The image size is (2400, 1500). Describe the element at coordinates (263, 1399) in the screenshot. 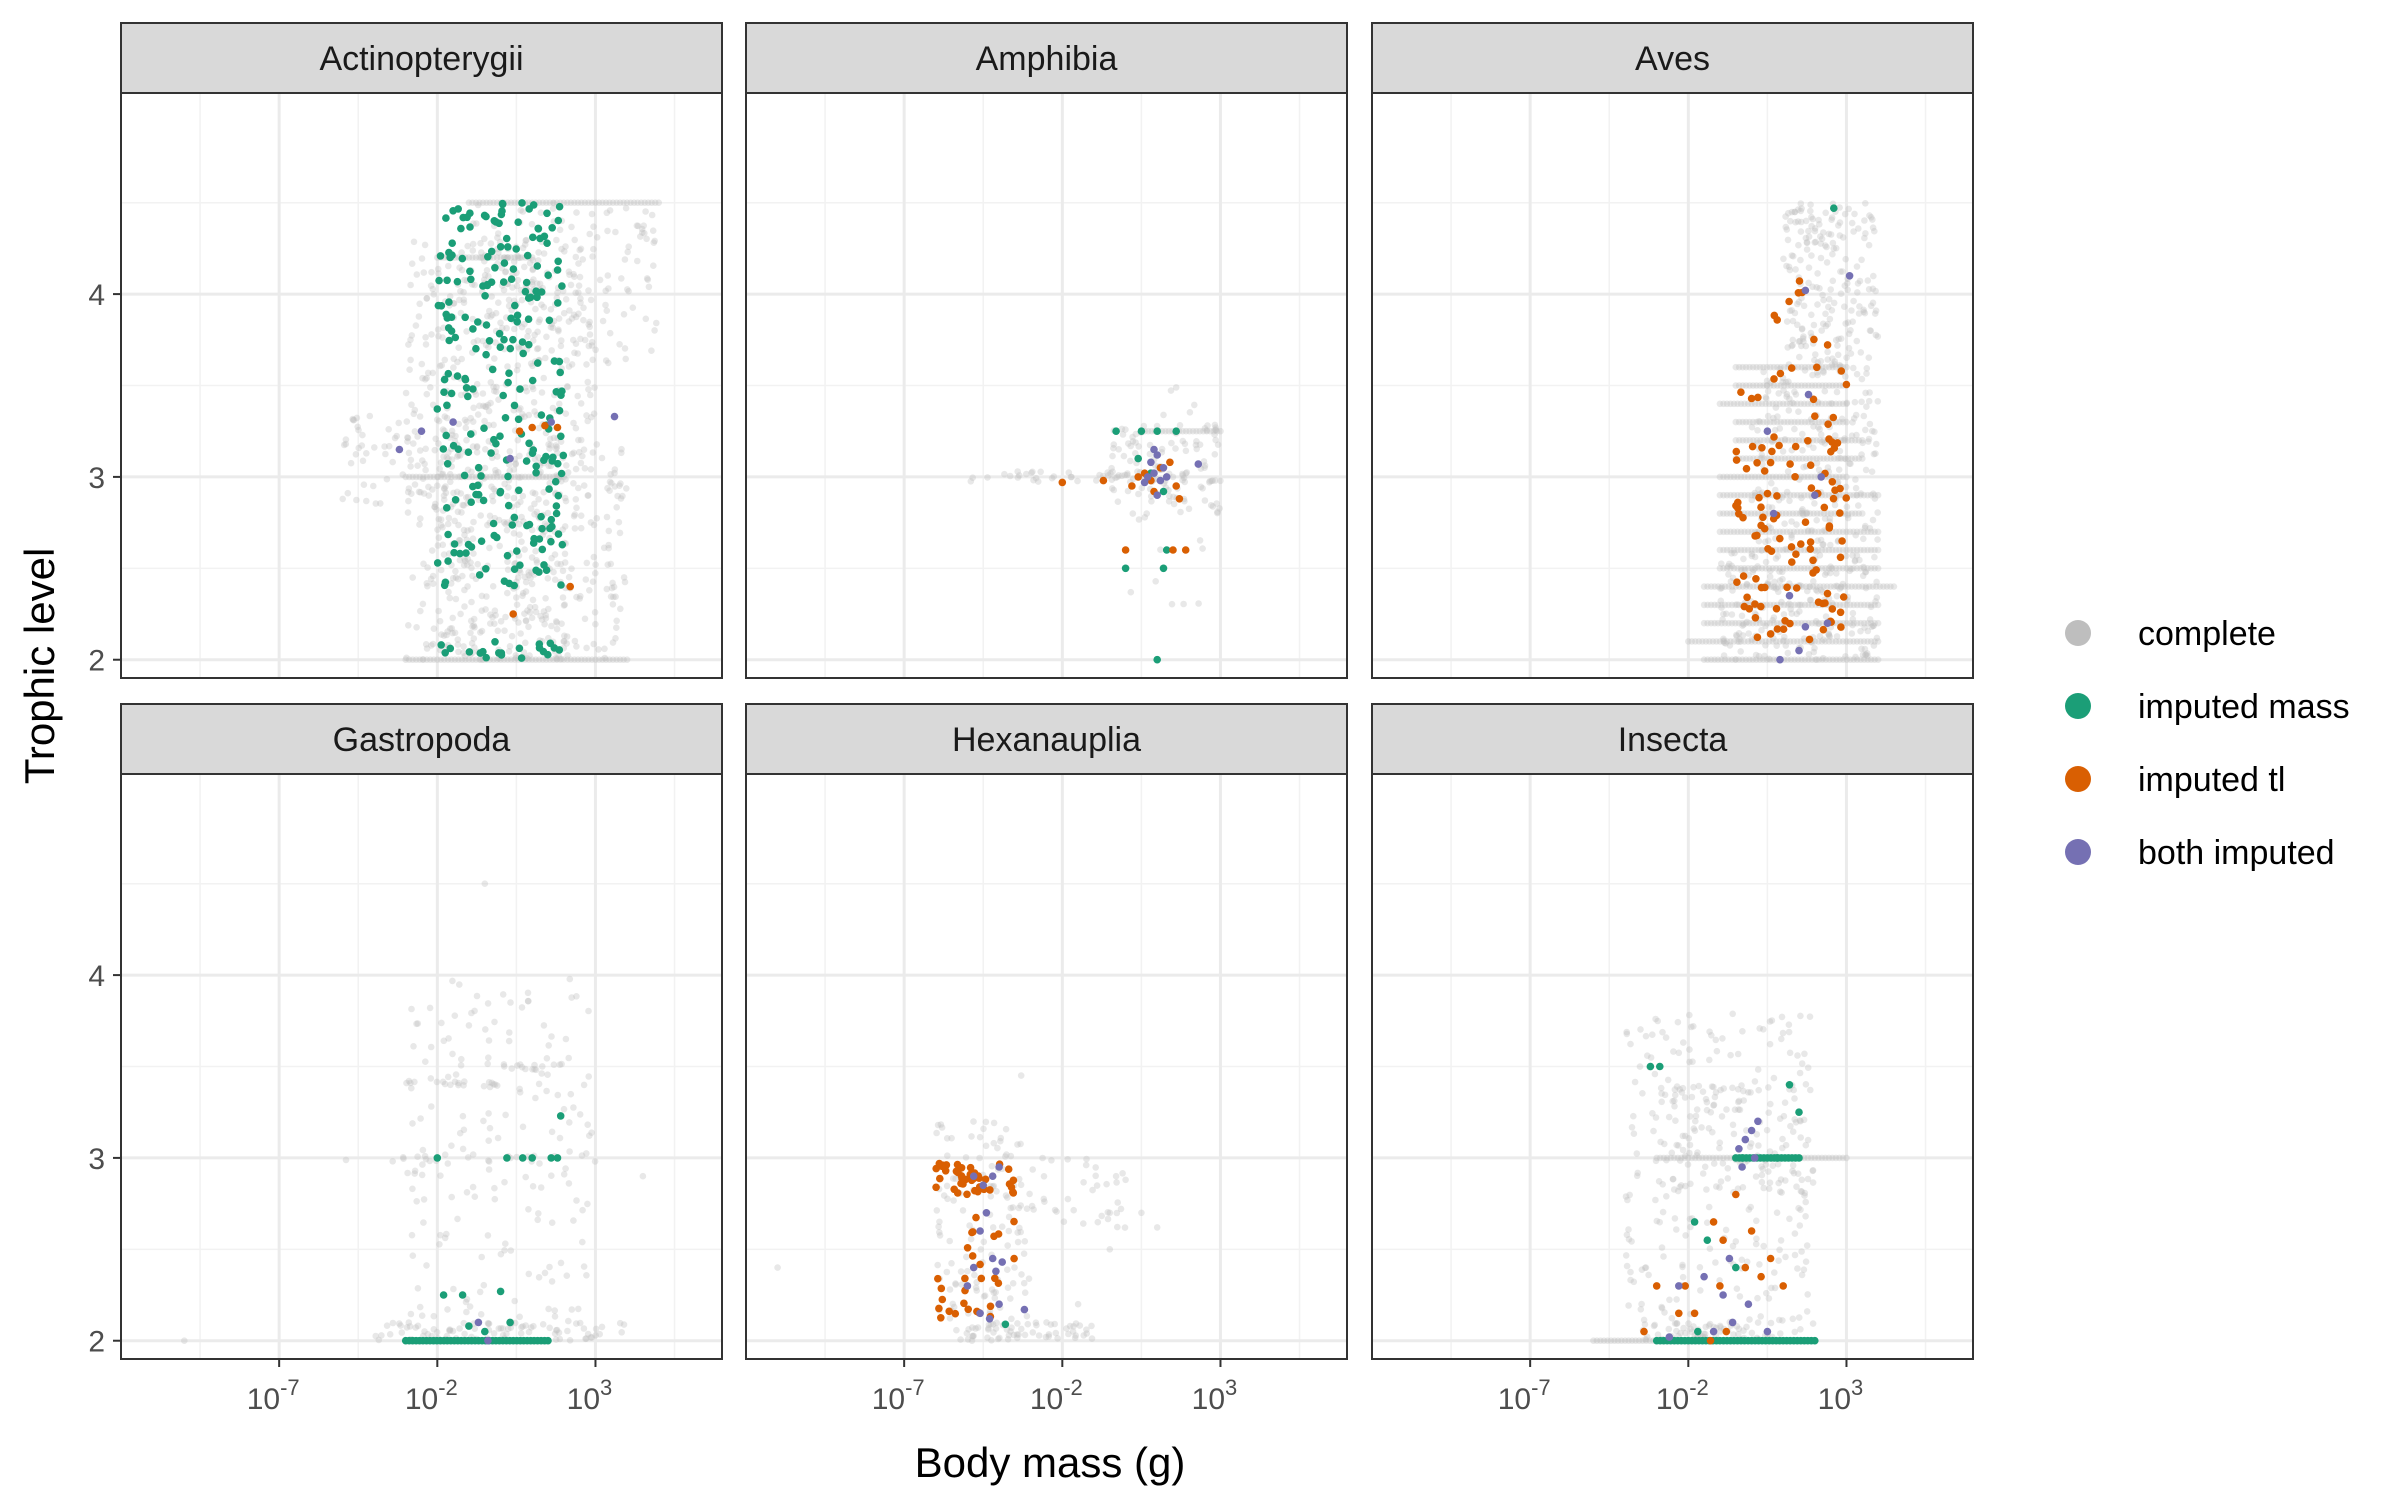

I see `x-tick-base: 10` at that location.